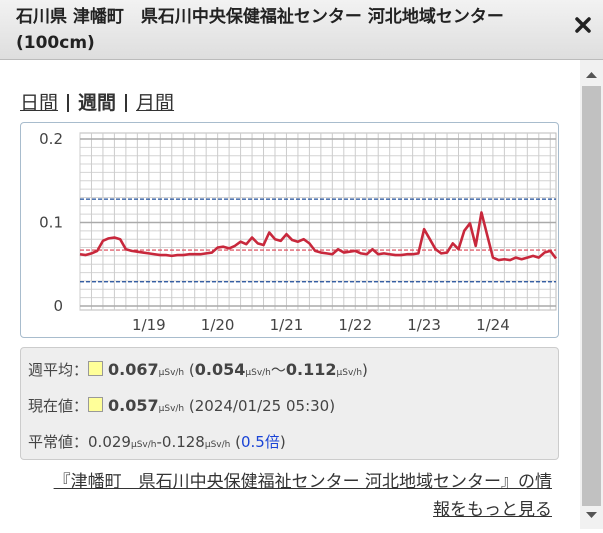  What do you see at coordinates (109, 442) in the screenshot?
I see `stats-value: 0.029` at bounding box center [109, 442].